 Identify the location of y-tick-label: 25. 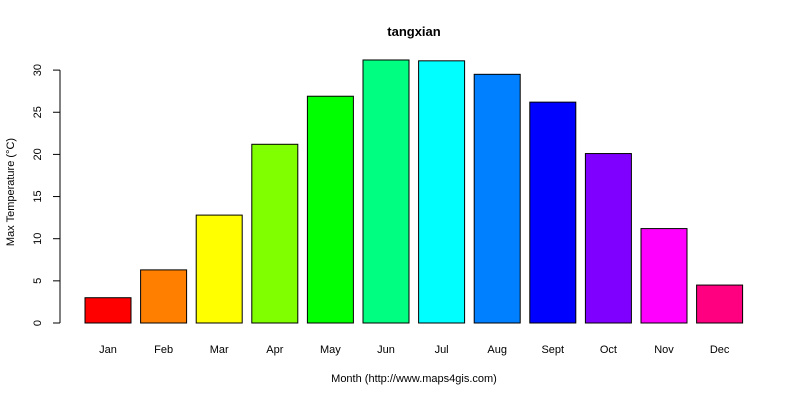
(38, 112).